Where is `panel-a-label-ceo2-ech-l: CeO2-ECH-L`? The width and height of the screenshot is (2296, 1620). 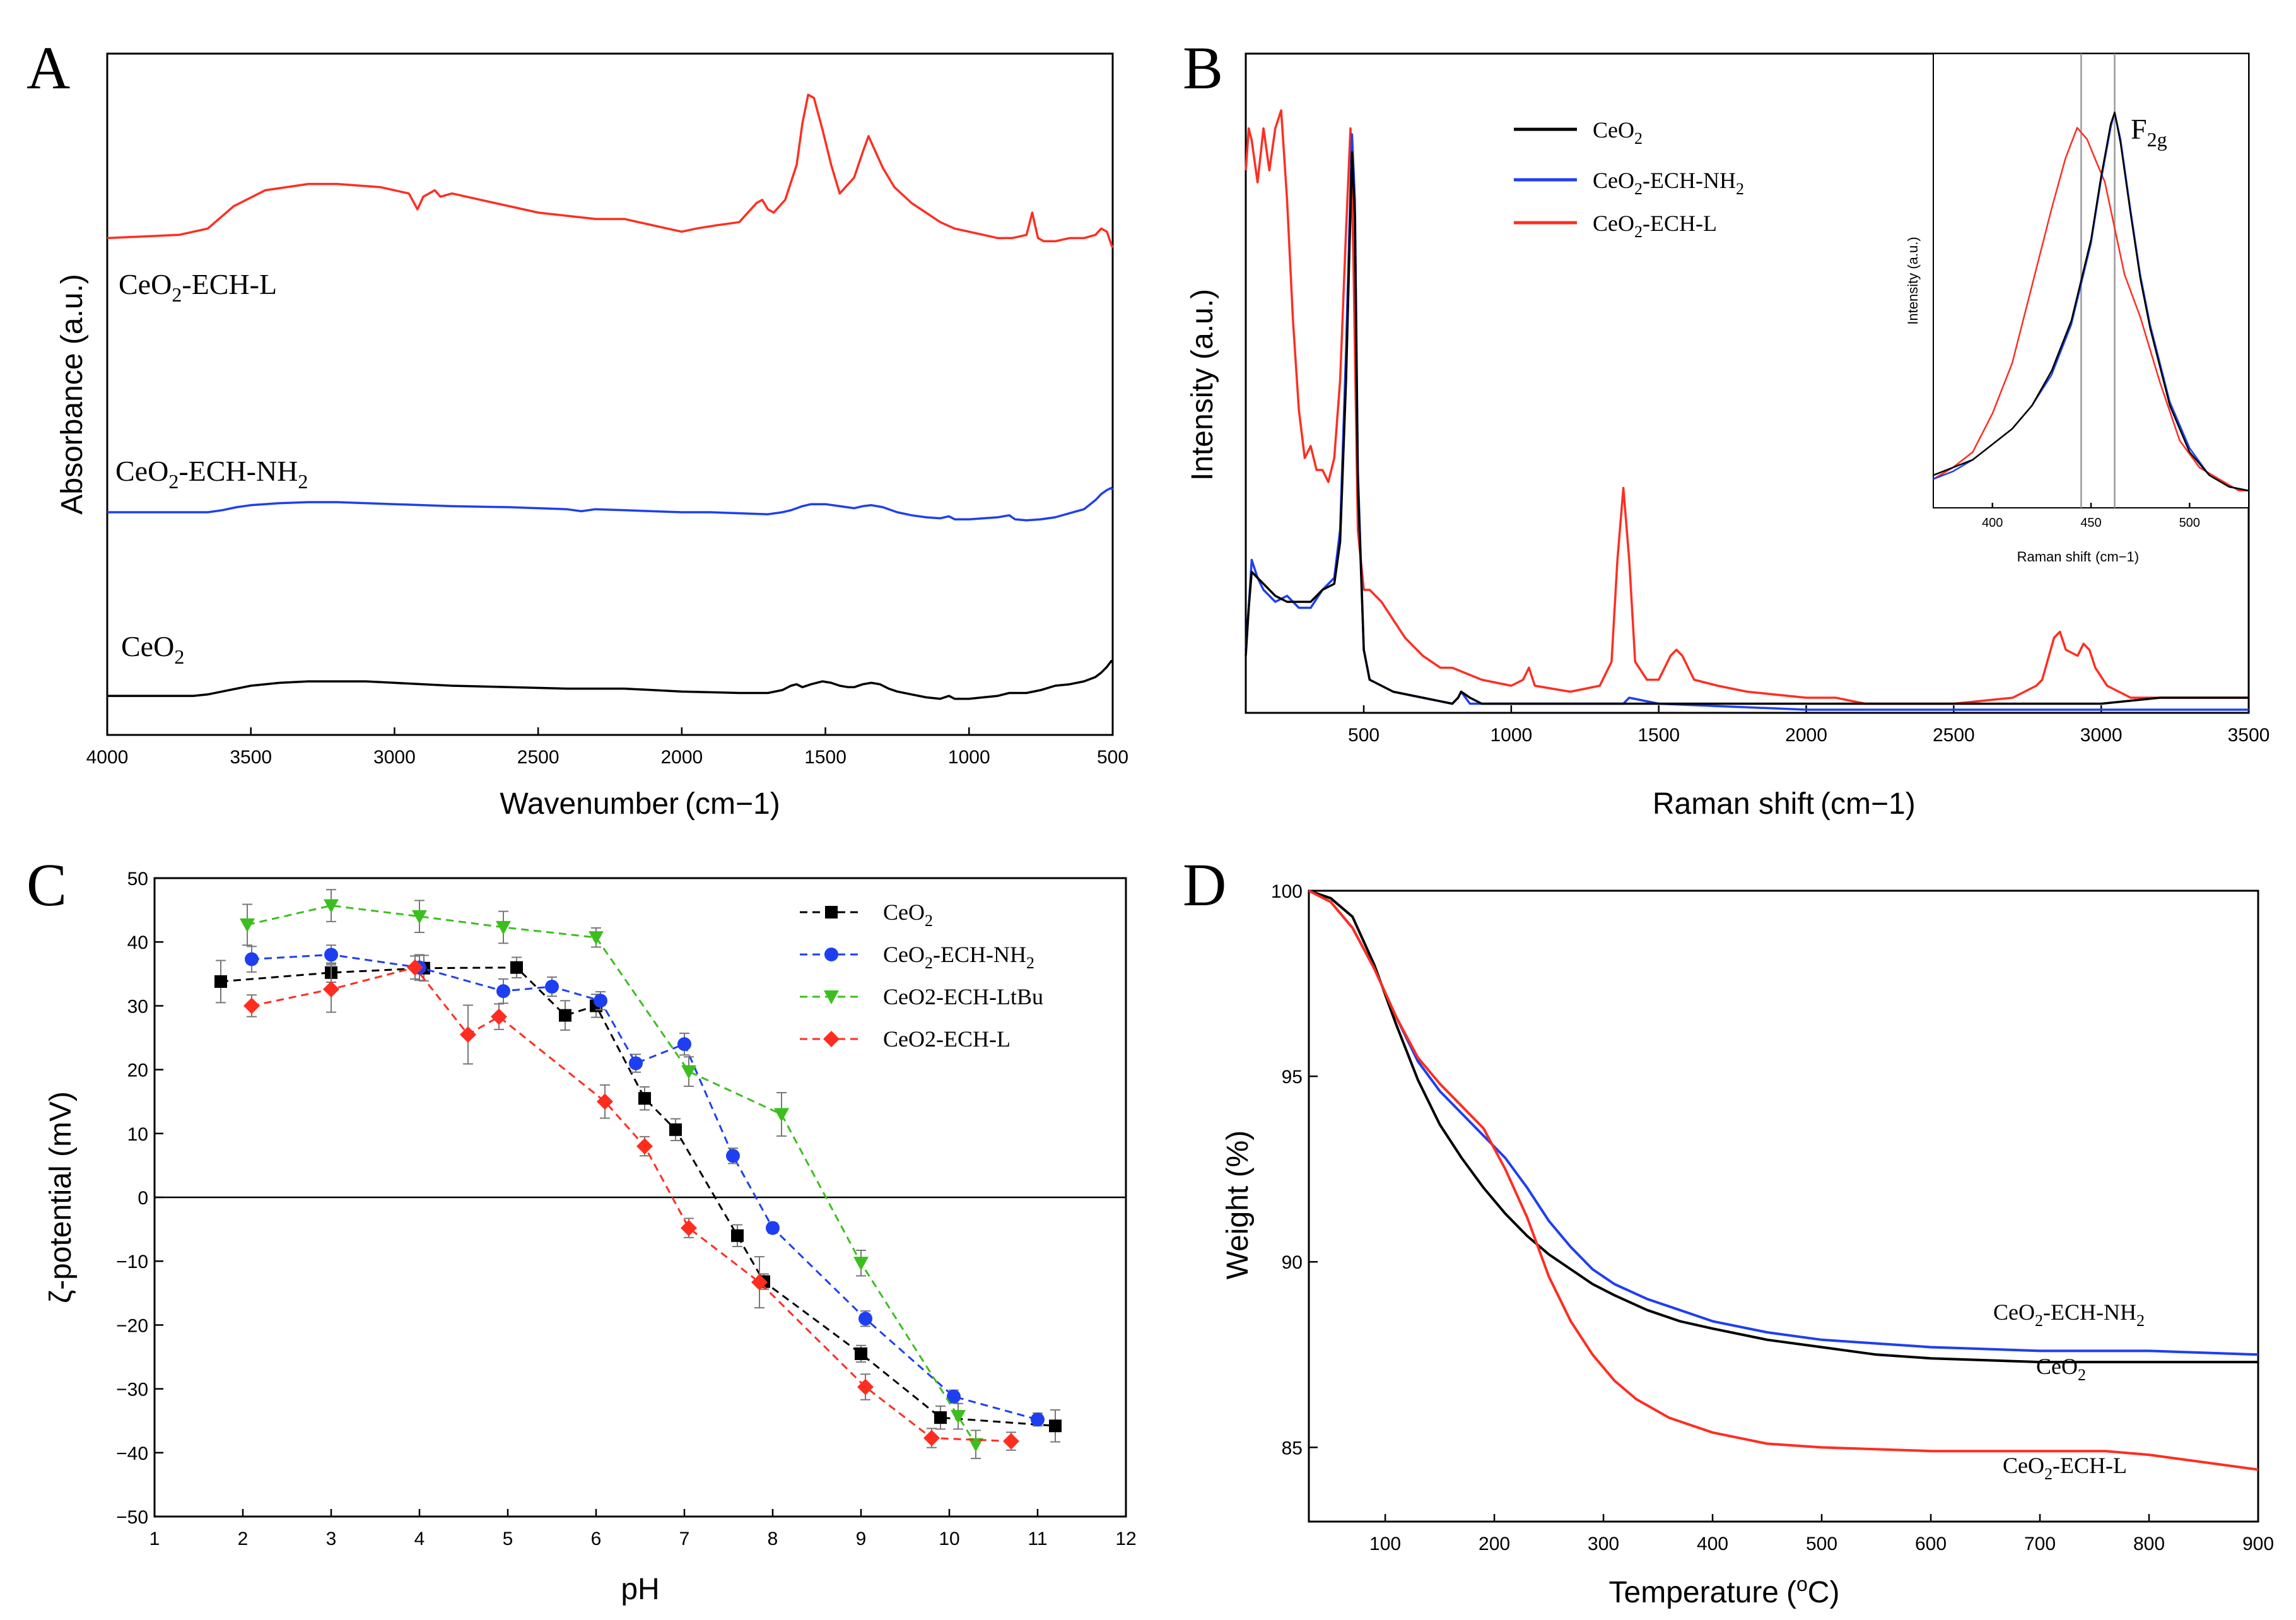 panel-a-label-ceo2-ech-l: CeO2-ECH-L is located at coordinates (198, 287).